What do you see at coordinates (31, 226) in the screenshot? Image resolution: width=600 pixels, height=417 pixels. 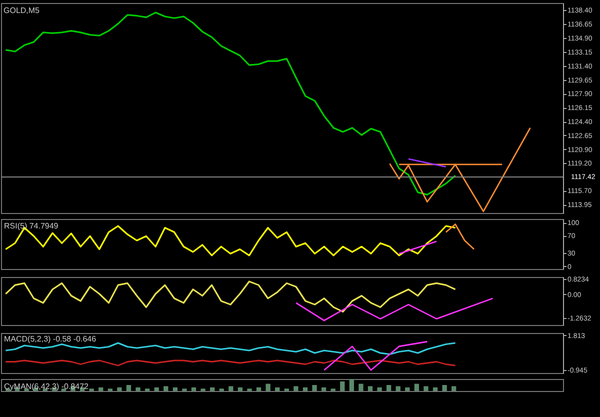 I see `chart-title: RSI(5) 74.7949` at bounding box center [31, 226].